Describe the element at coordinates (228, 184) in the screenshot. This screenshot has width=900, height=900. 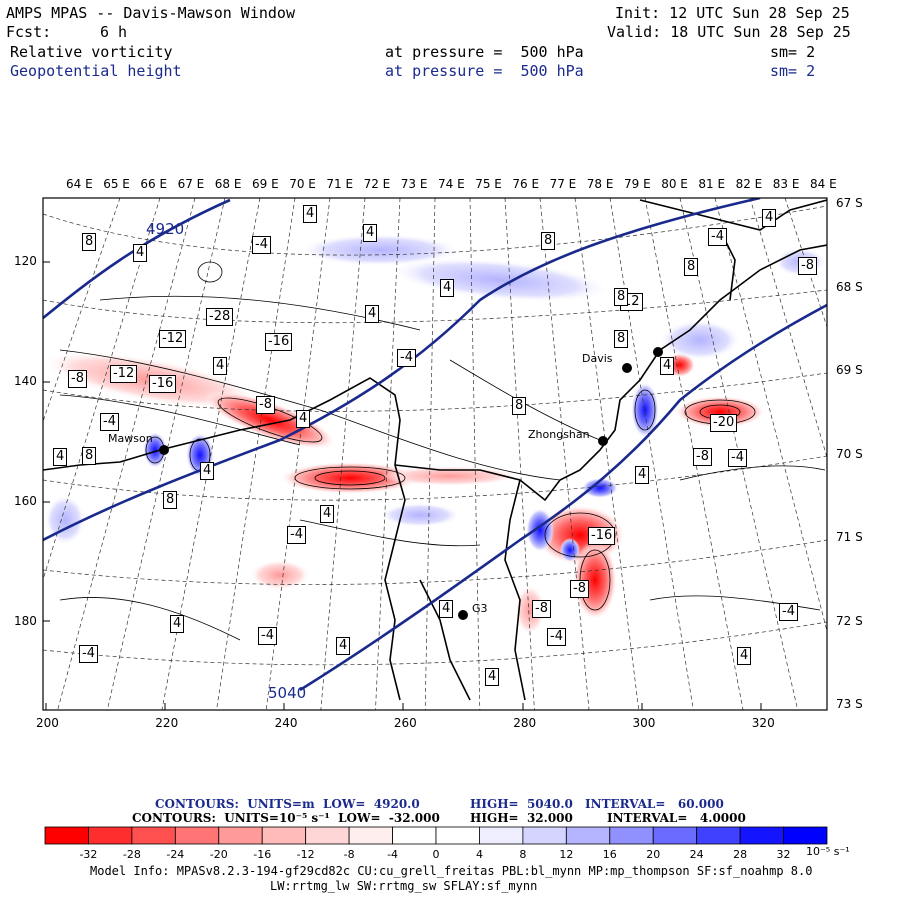
I see `top-lon-label: 68 E` at that location.